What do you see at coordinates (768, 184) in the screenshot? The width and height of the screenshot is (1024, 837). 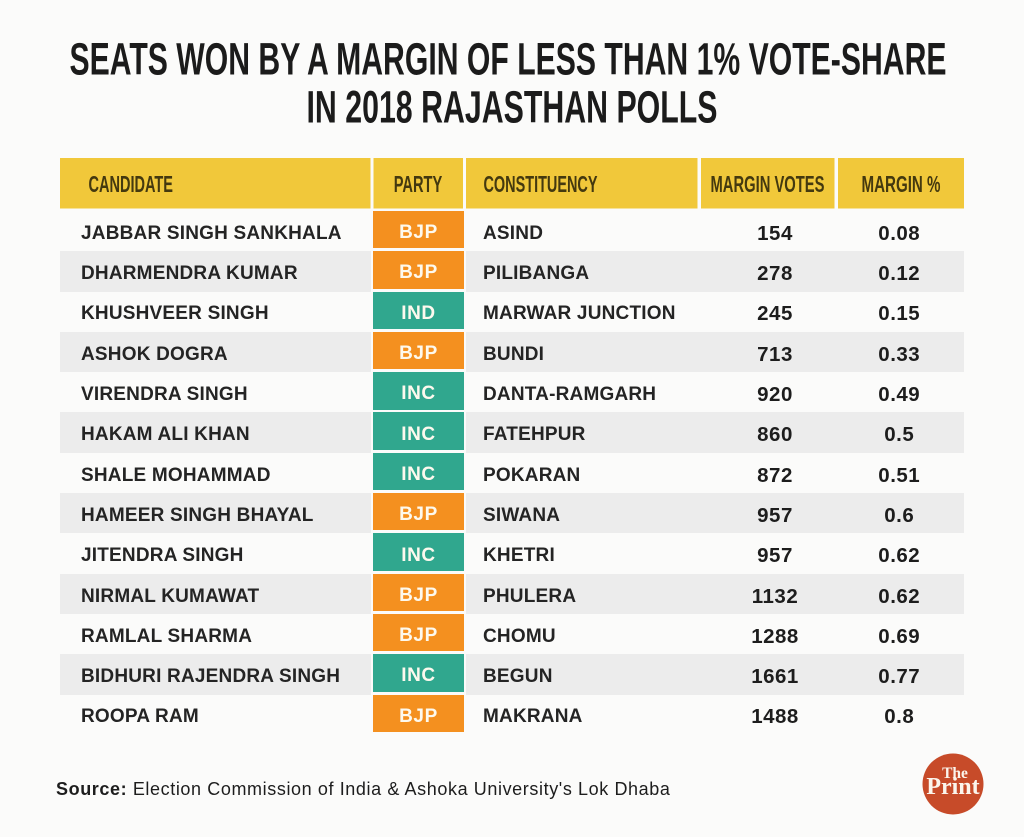 I see `svg-text: MARGIN VOTES` at bounding box center [768, 184].